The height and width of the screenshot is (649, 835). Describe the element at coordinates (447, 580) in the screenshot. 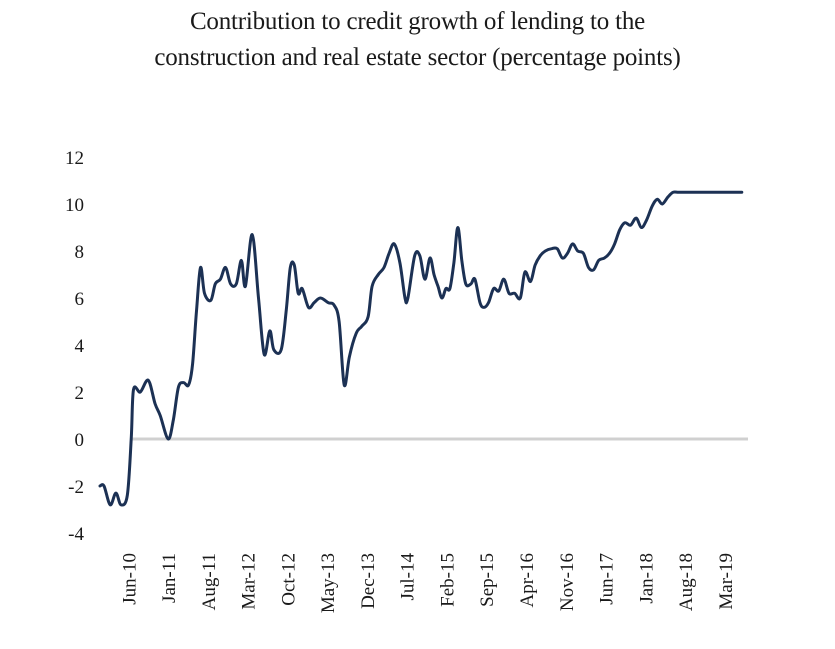

I see `x-tick-label: Feb-15` at that location.